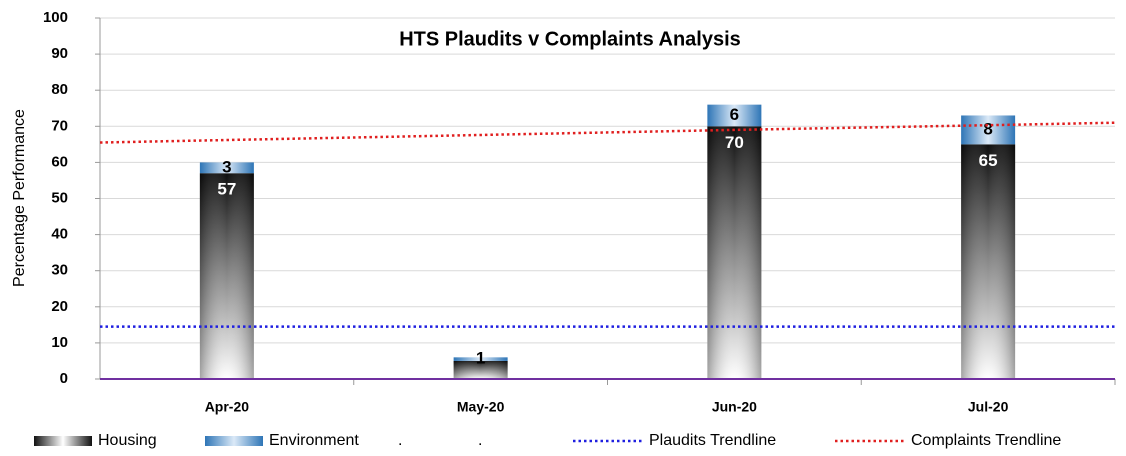 This screenshot has height=456, width=1126. I want to click on data-label: 6, so click(734, 114).